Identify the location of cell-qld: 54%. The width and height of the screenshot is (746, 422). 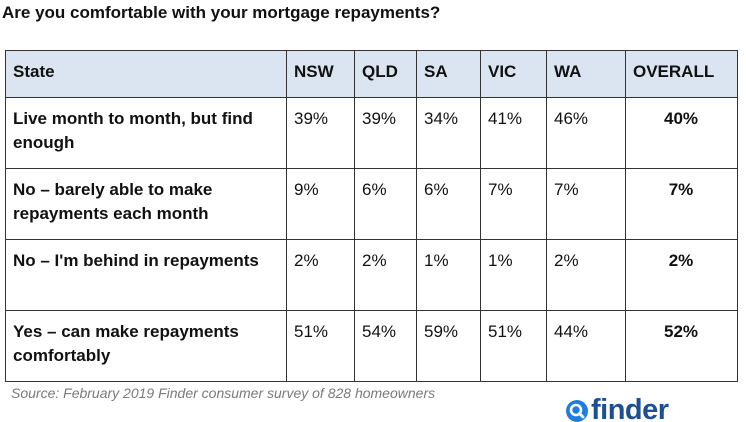
(385, 346).